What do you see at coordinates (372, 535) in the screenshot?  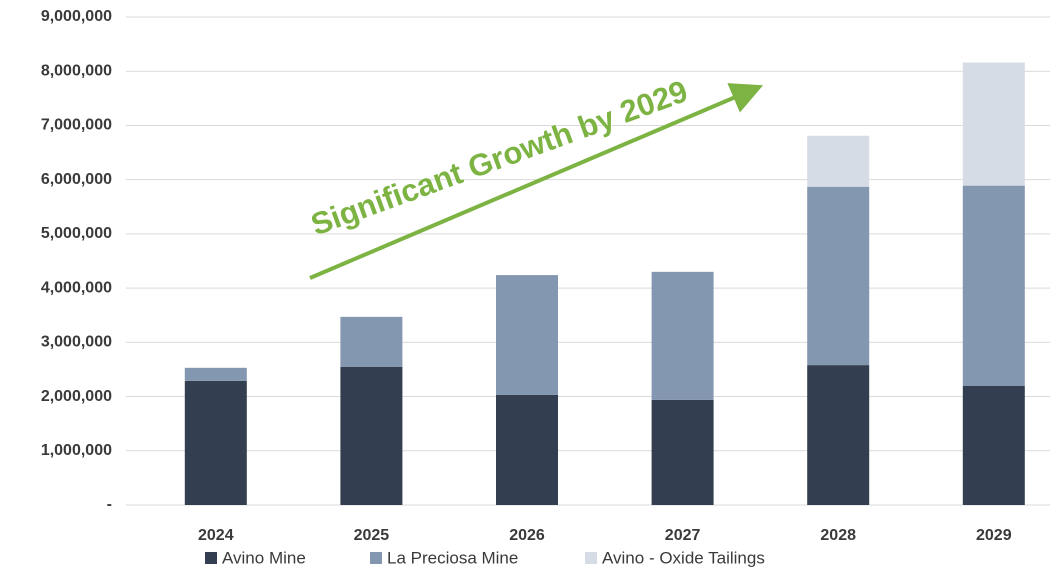 I see `x-tick-label: 2025` at bounding box center [372, 535].